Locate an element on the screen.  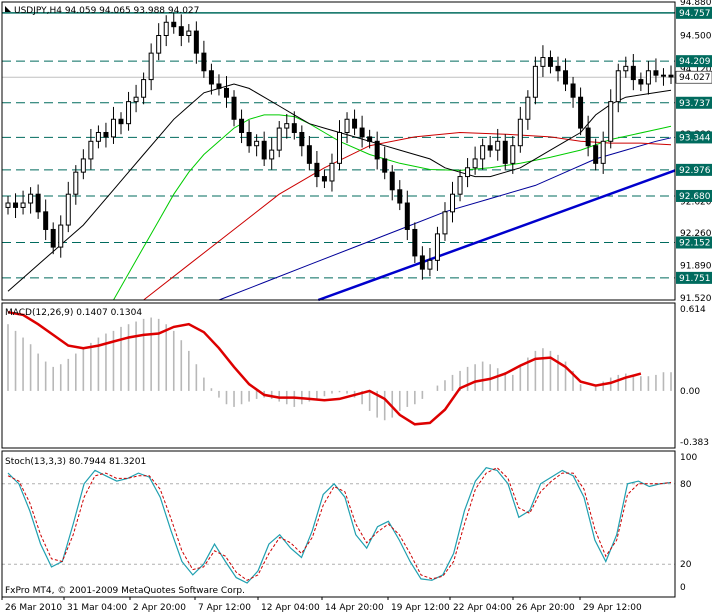
macd-tick-label: 0.614 is located at coordinates (693, 310).